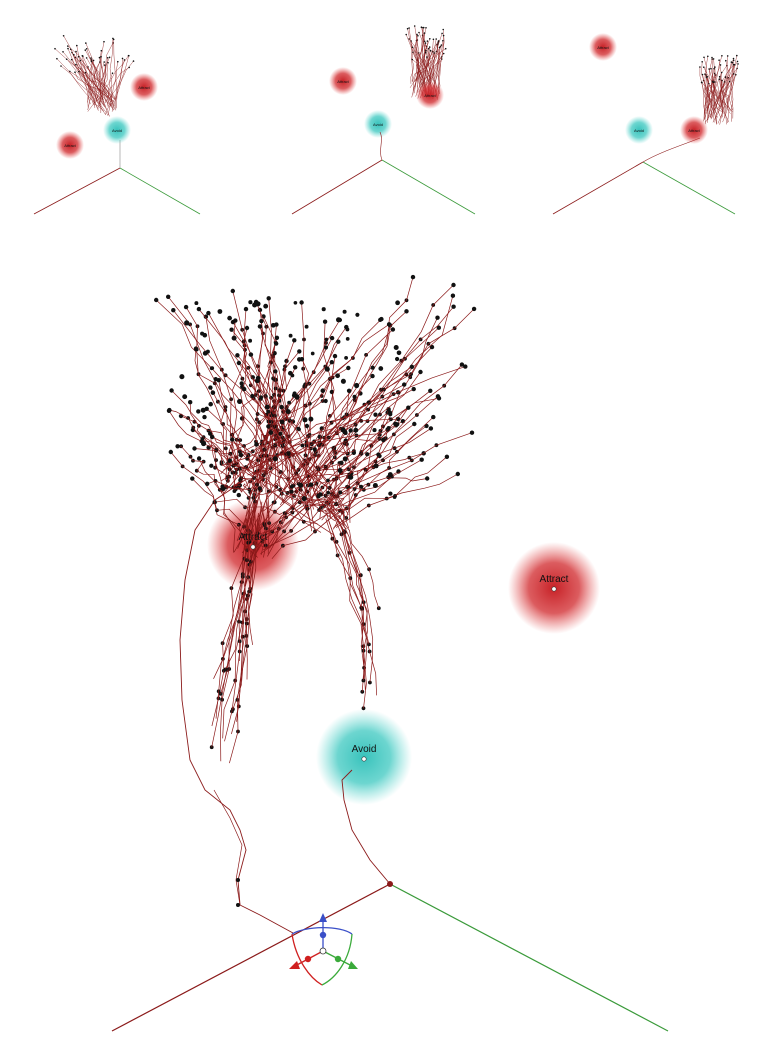 The height and width of the screenshot is (1058, 765). What do you see at coordinates (323, 917) in the screenshot?
I see `gizmo-arrow-z` at bounding box center [323, 917].